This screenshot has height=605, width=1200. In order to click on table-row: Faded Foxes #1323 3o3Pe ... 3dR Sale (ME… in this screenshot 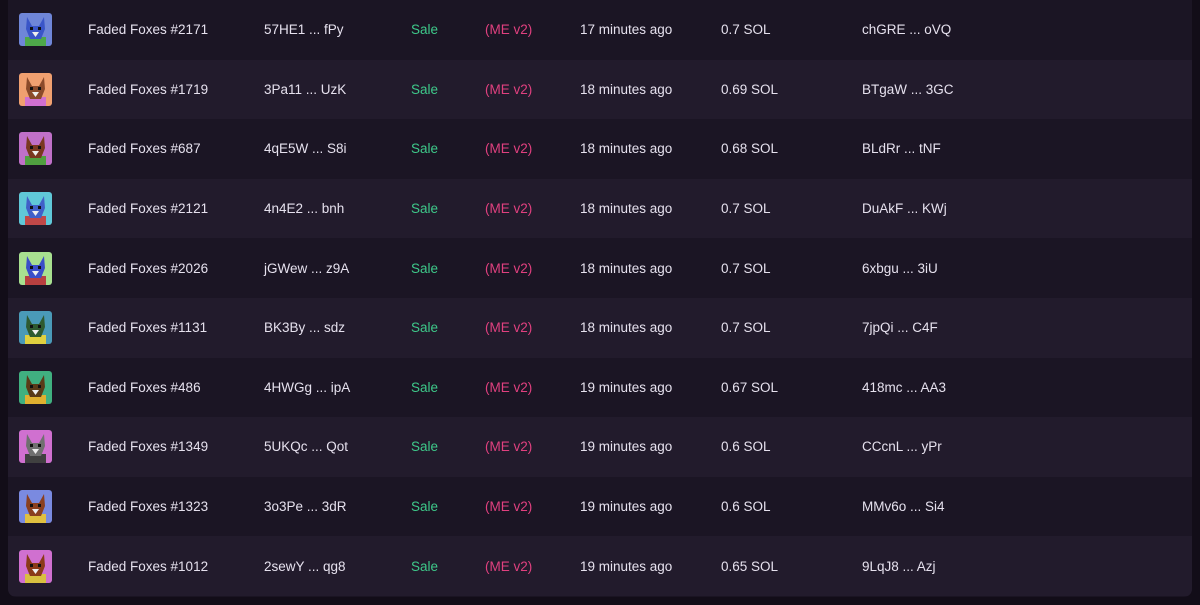, I will do `click(600, 506)`.